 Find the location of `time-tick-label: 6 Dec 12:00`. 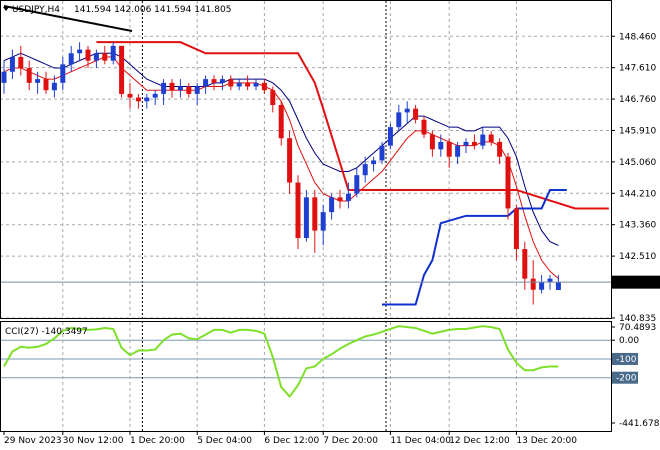

time-tick-label: 6 Dec 12:00 is located at coordinates (291, 441).